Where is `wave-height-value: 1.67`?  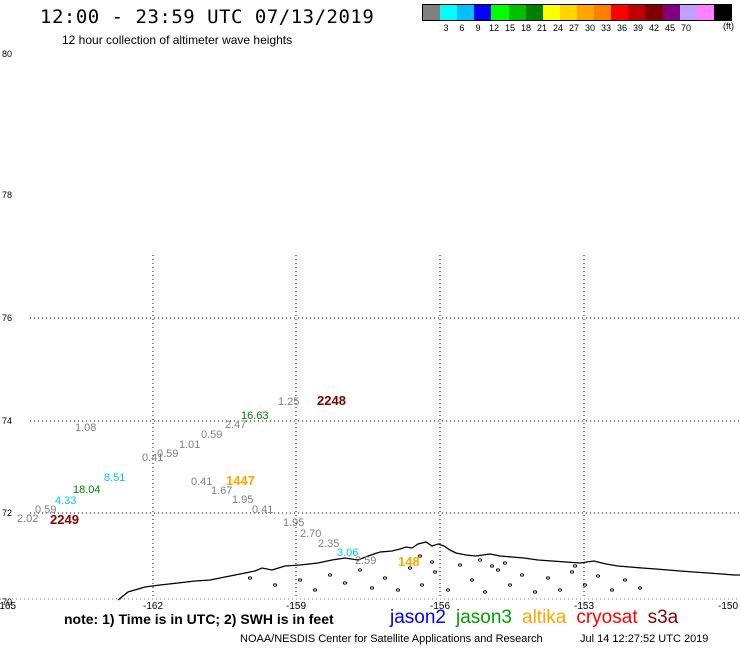 wave-height-value: 1.67 is located at coordinates (221, 491).